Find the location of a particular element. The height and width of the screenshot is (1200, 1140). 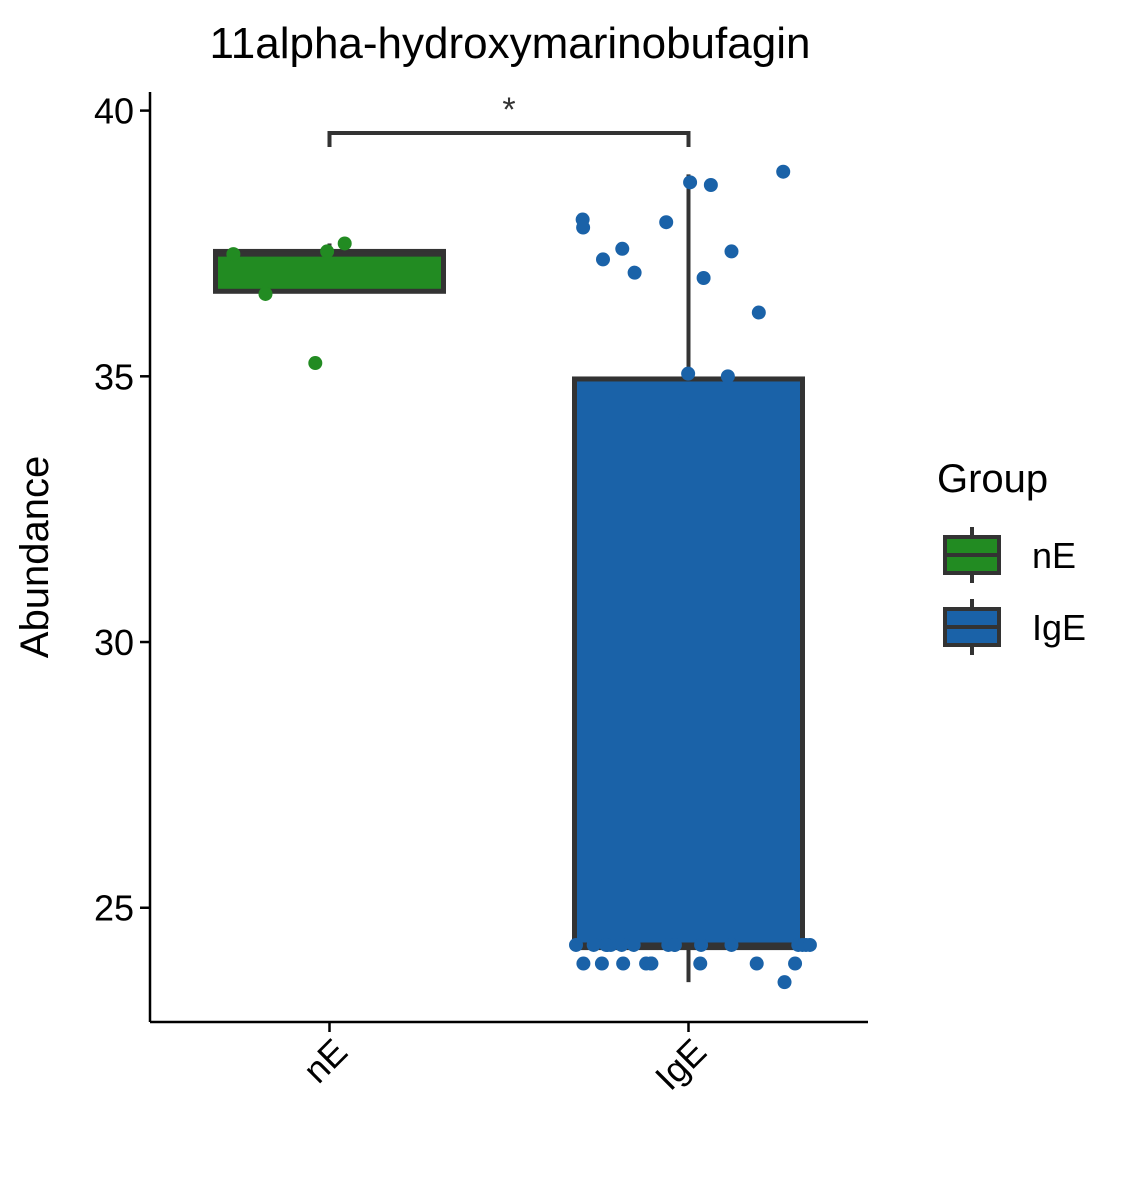

legend-title: Group is located at coordinates (992, 479).